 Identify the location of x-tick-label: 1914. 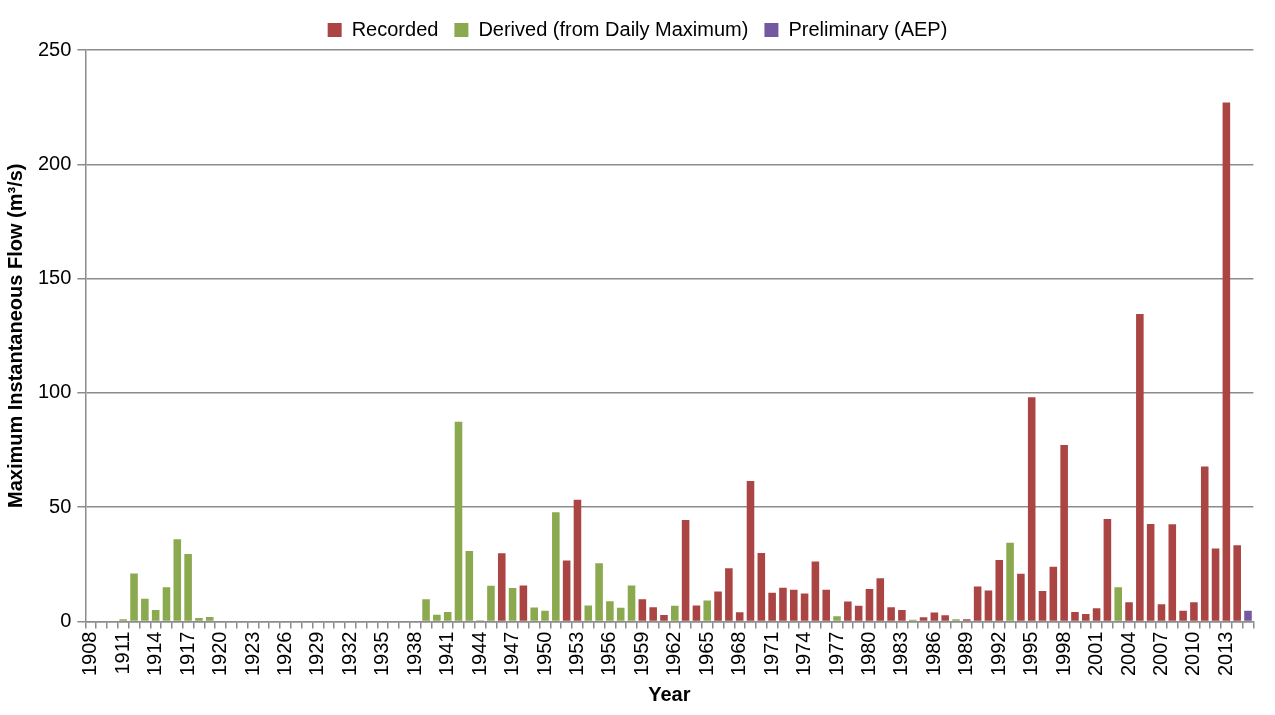
(154, 654).